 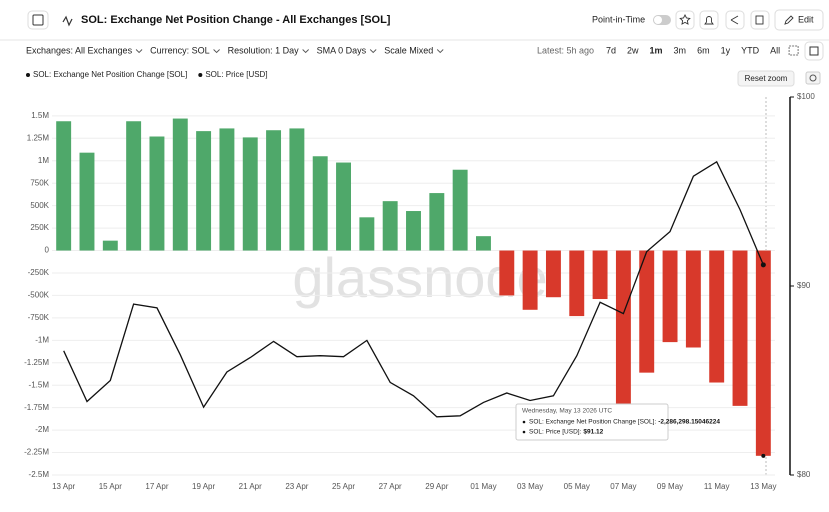 I want to click on x-tick-label: 07 May, so click(x=623, y=486).